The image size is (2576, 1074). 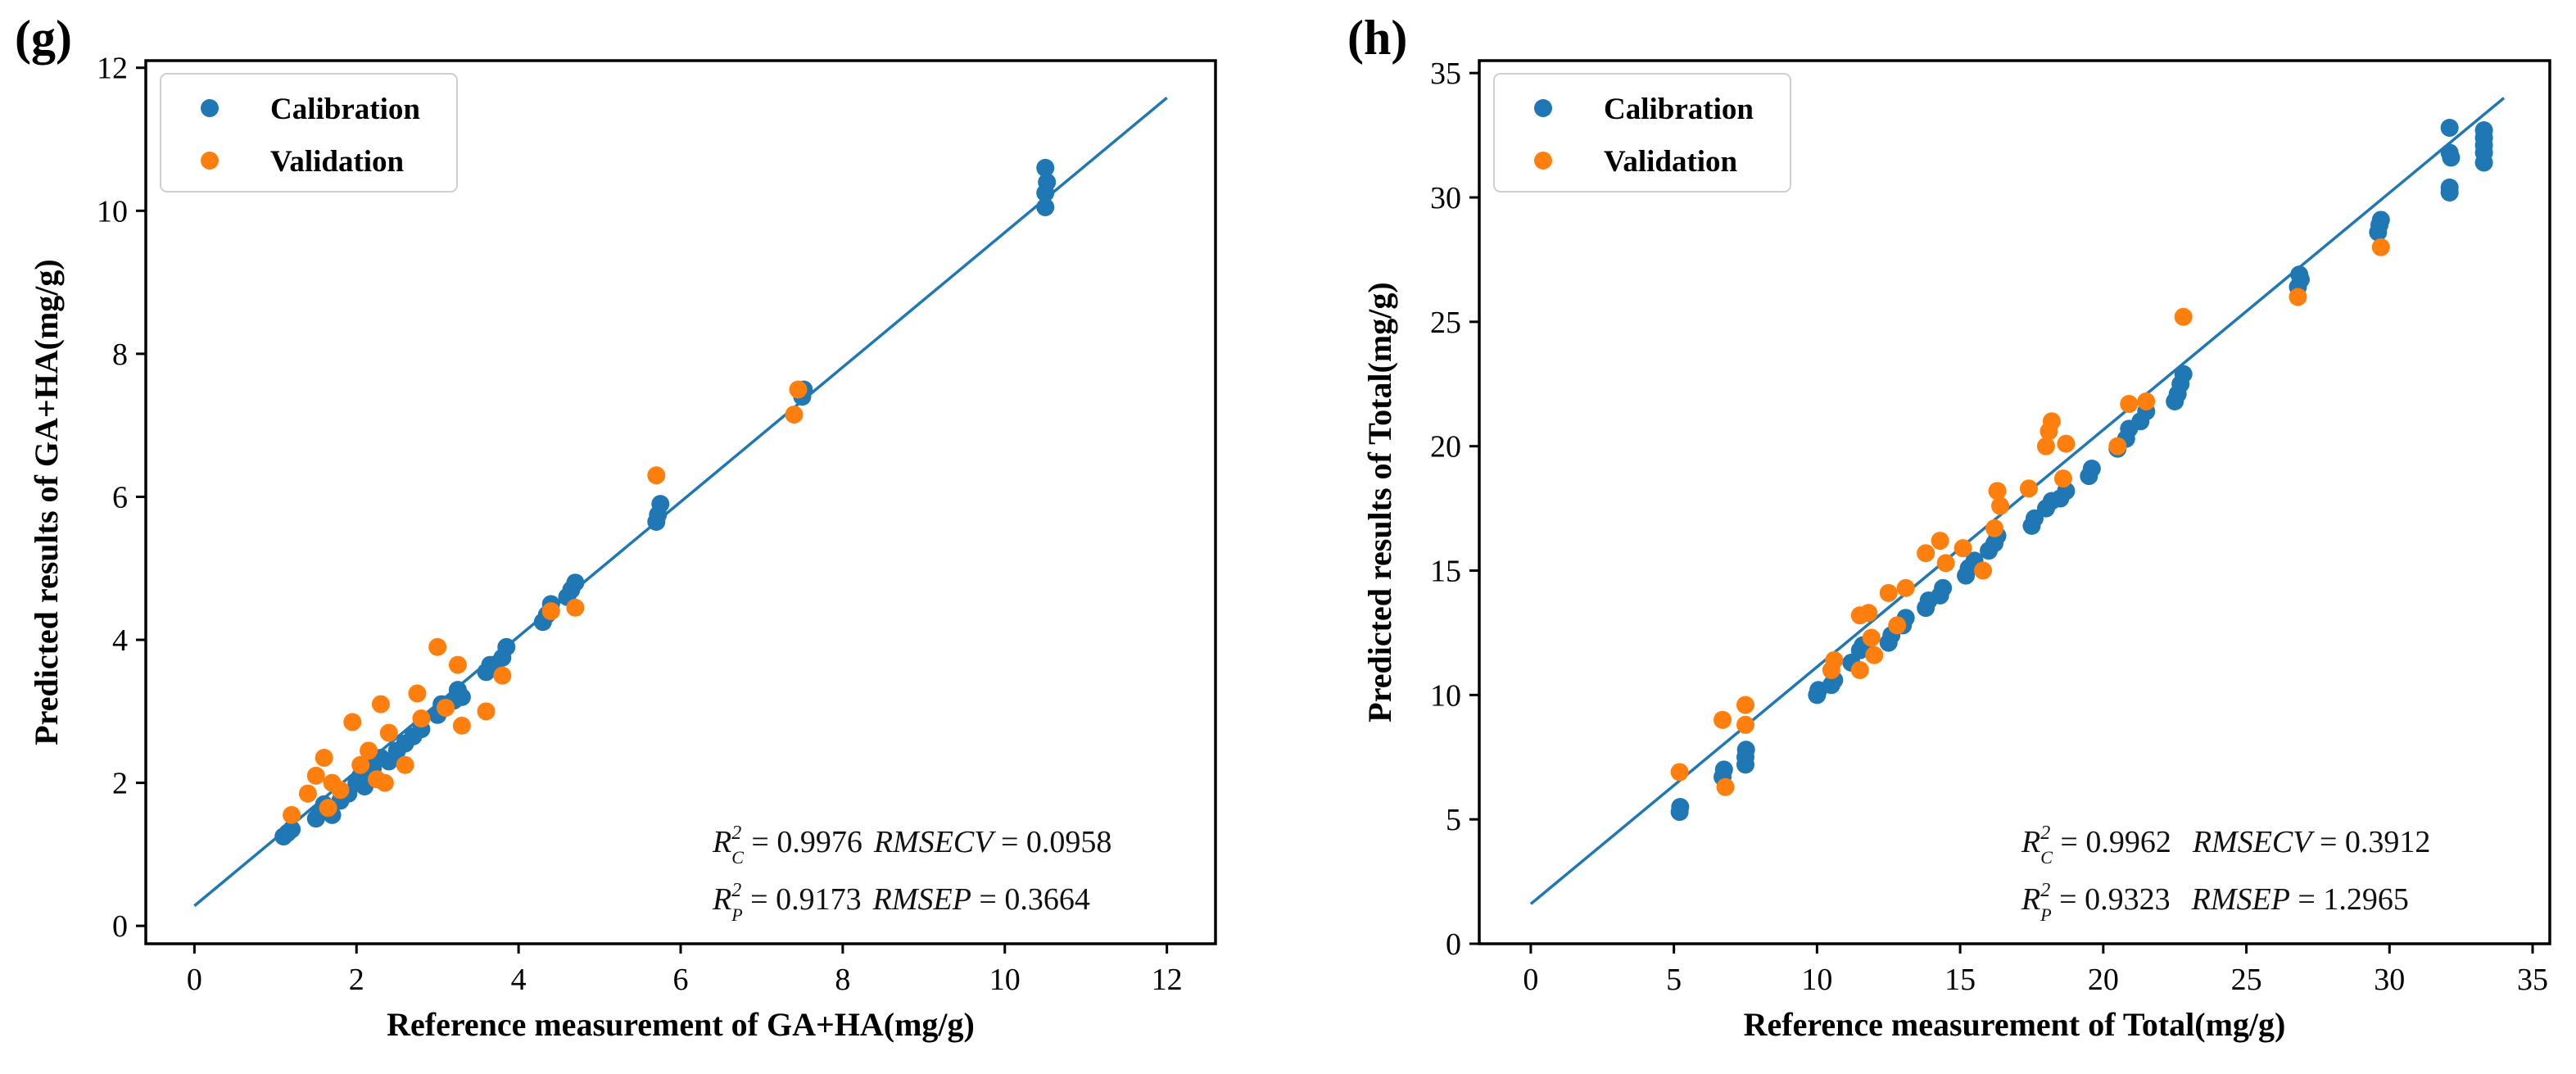 What do you see at coordinates (842, 980) in the screenshot?
I see `x-tick-label: 8` at bounding box center [842, 980].